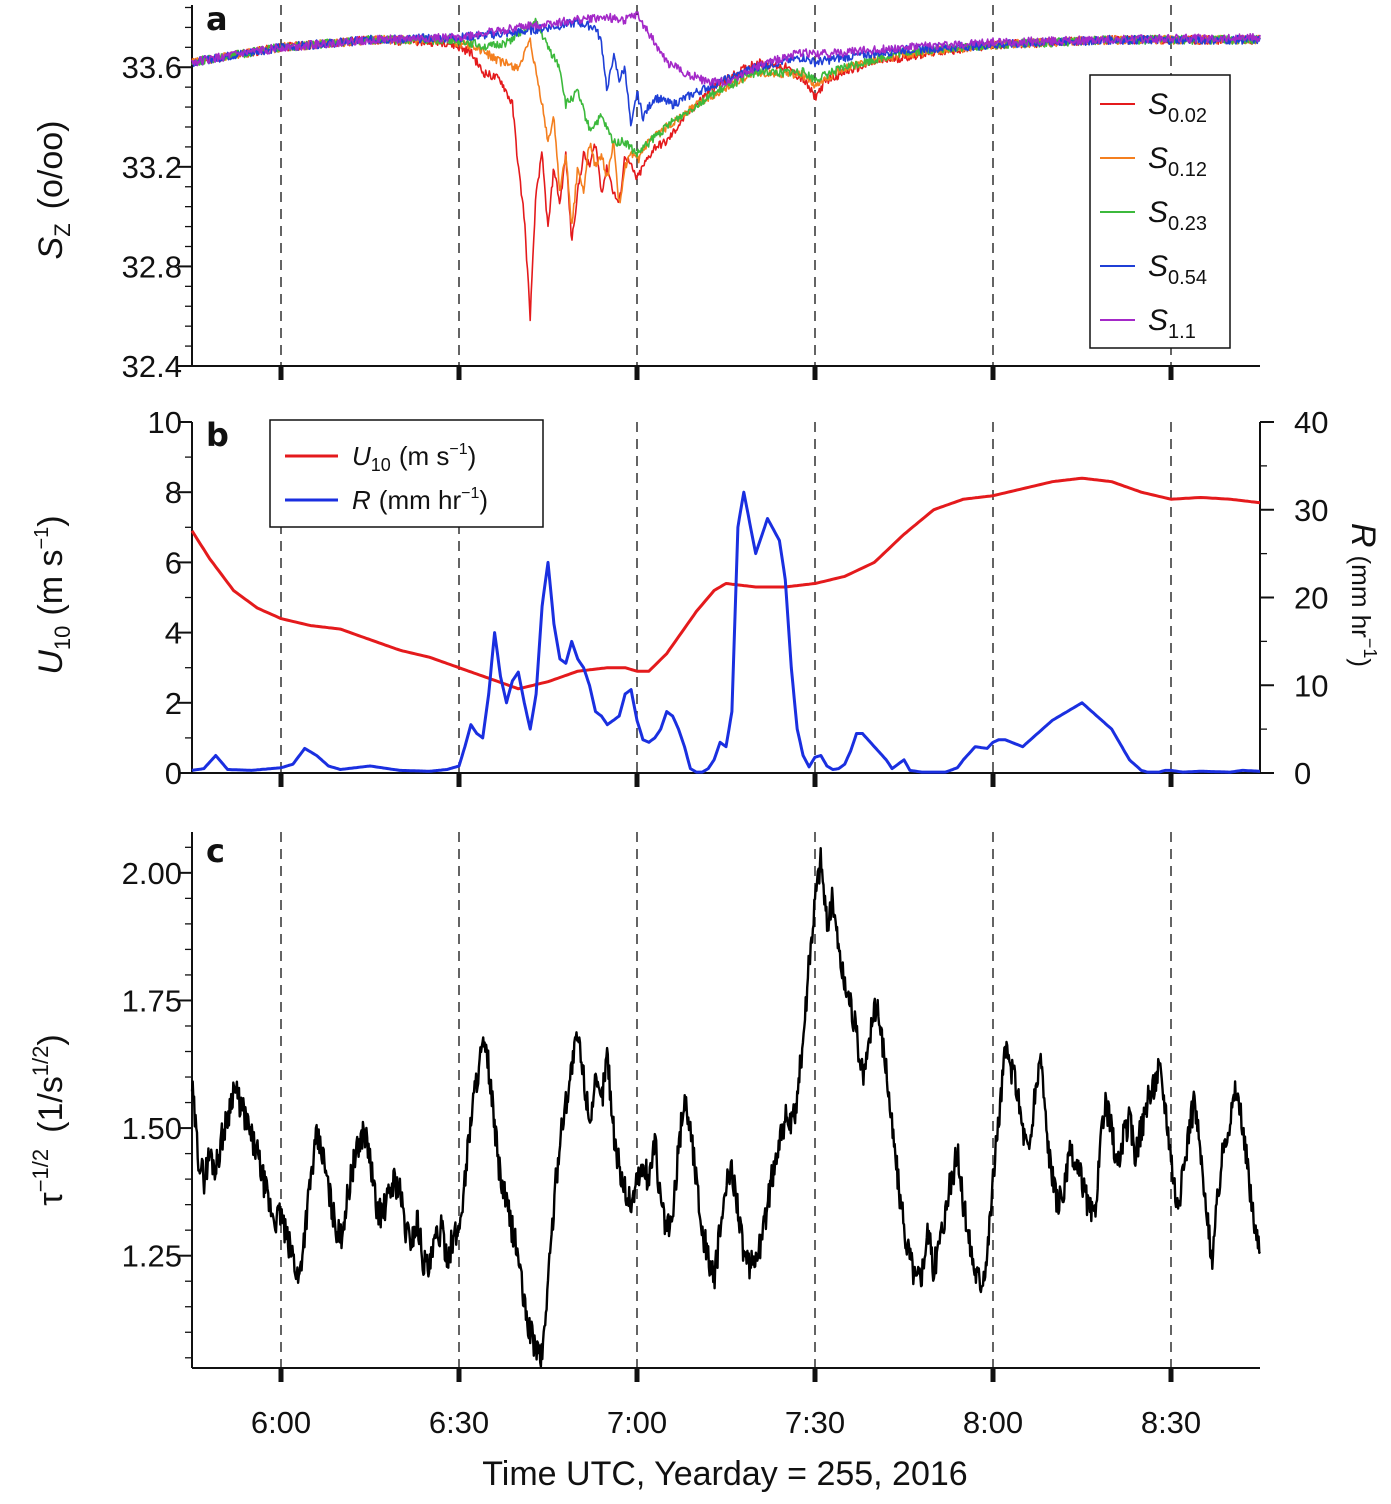 The width and height of the screenshot is (1391, 1504). I want to click on panel-b-left-ytick-label-0: 0, so click(173, 773).